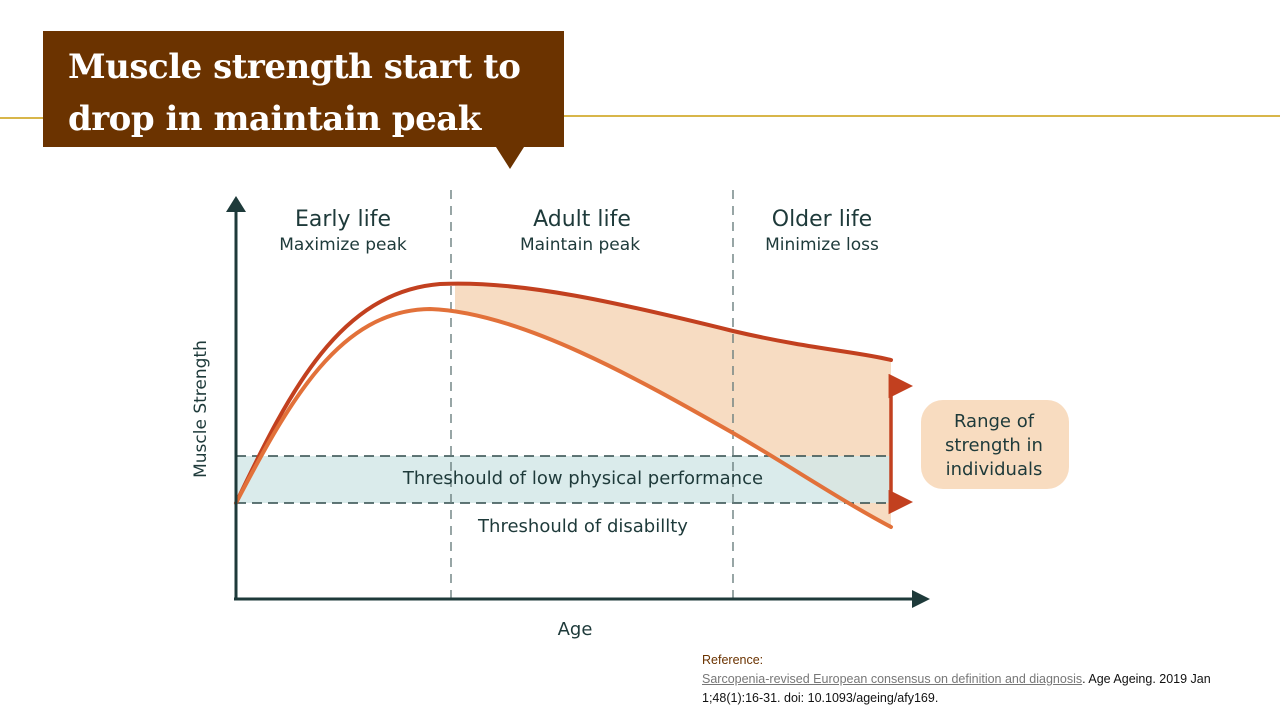 The height and width of the screenshot is (720, 1280). Describe the element at coordinates (822, 245) in the screenshot. I see `phase-older-subheading: Minimize loss` at that location.